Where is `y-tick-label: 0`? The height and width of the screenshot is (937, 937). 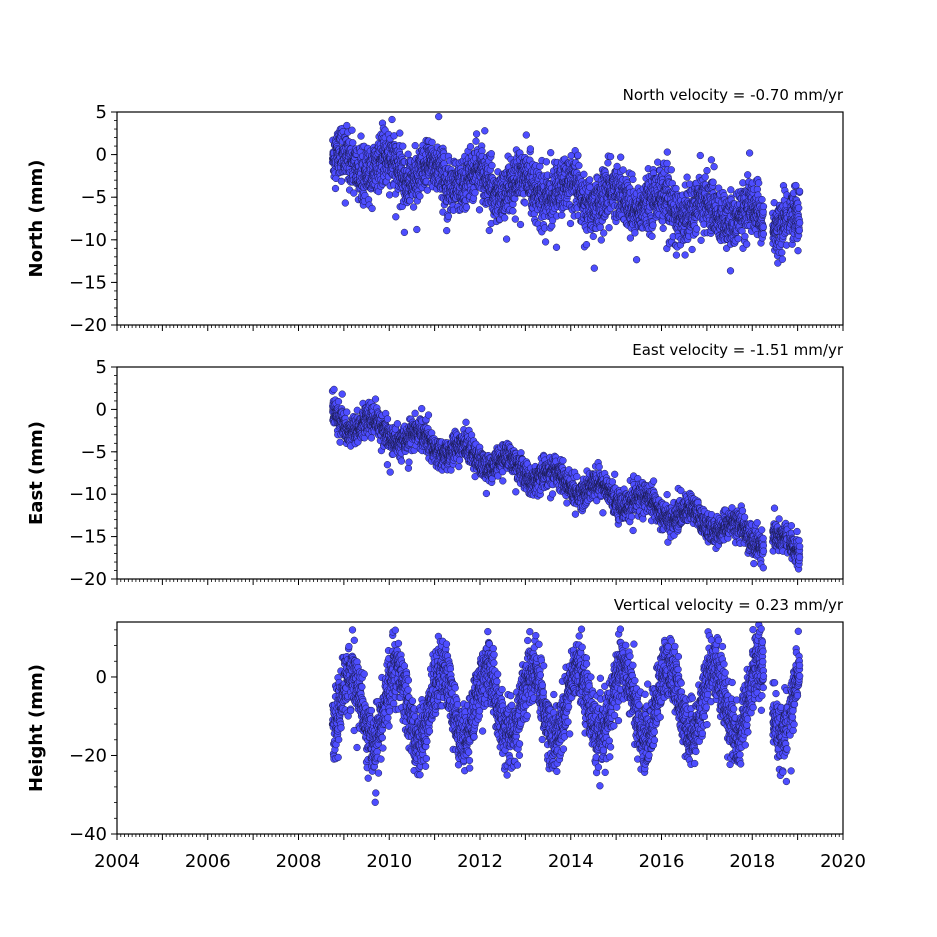 y-tick-label: 0 is located at coordinates (101, 155).